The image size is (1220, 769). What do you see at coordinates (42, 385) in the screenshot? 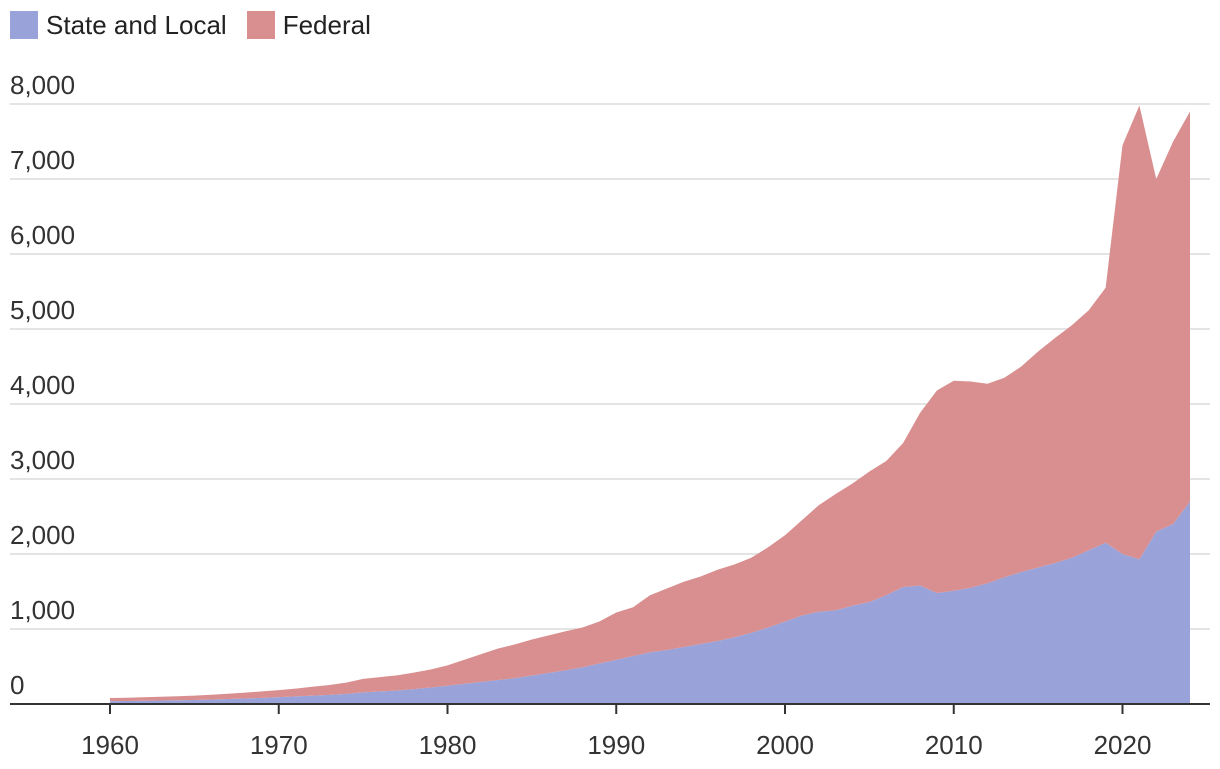
I see `y-tick-label: 4,000` at bounding box center [42, 385].